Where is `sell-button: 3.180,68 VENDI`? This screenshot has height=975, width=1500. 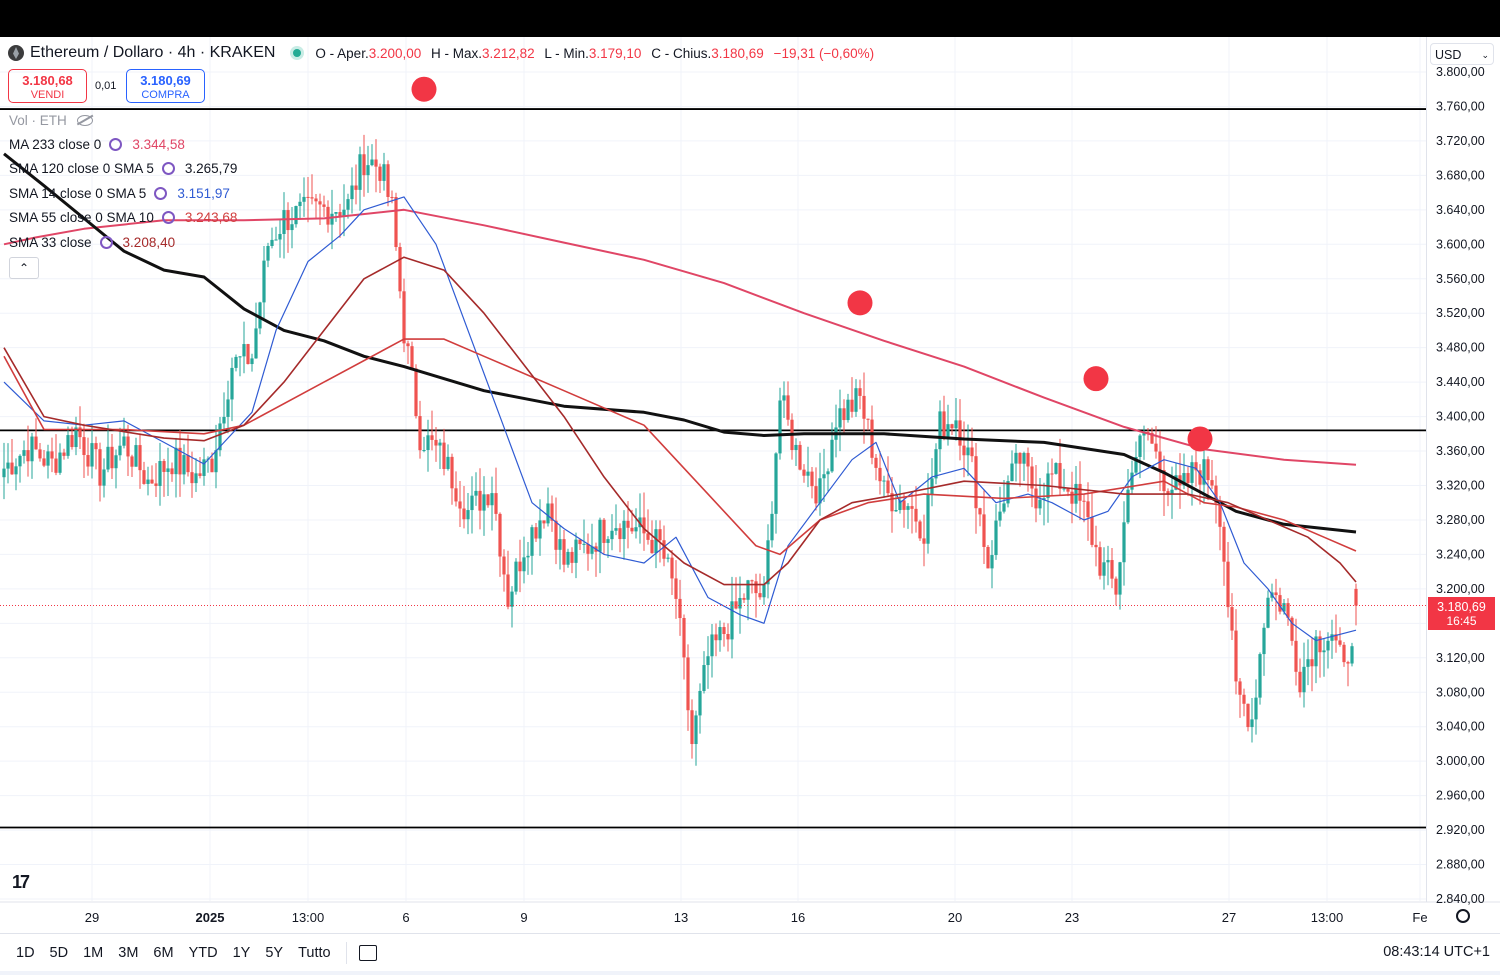 sell-button: 3.180,68 VENDI is located at coordinates (47, 86).